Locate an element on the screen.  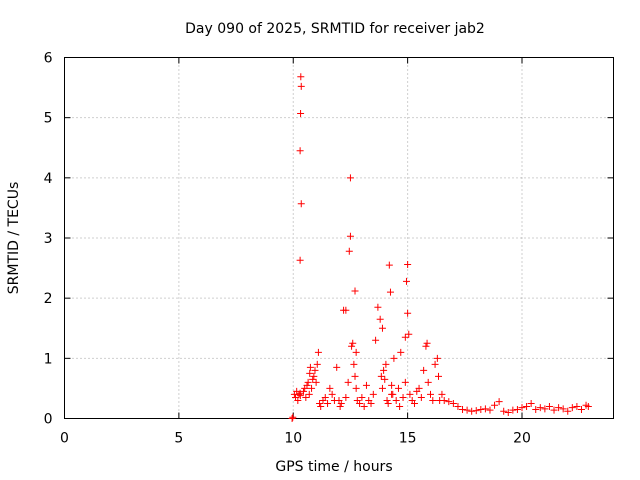
x-tick-label: 5 is located at coordinates (178, 439).